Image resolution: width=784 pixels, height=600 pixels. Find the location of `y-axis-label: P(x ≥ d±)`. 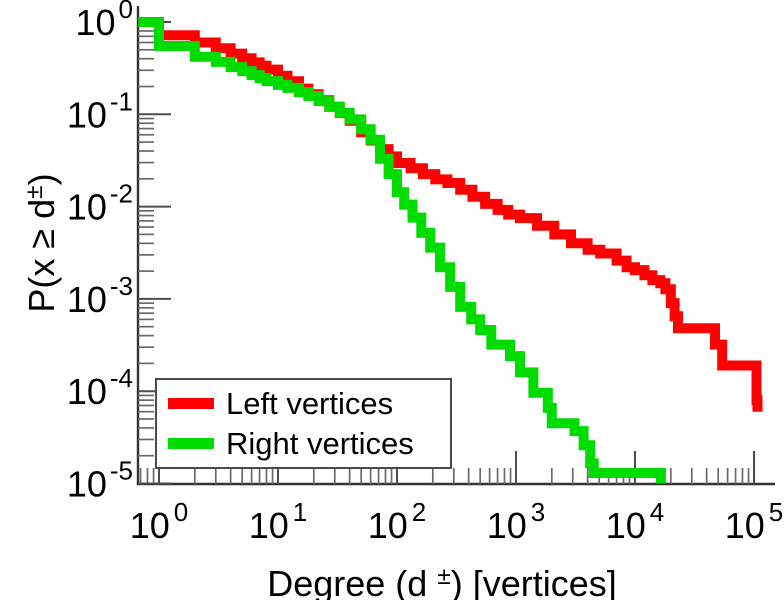

y-axis-label: P(x ≥ d±) is located at coordinates (42, 242).